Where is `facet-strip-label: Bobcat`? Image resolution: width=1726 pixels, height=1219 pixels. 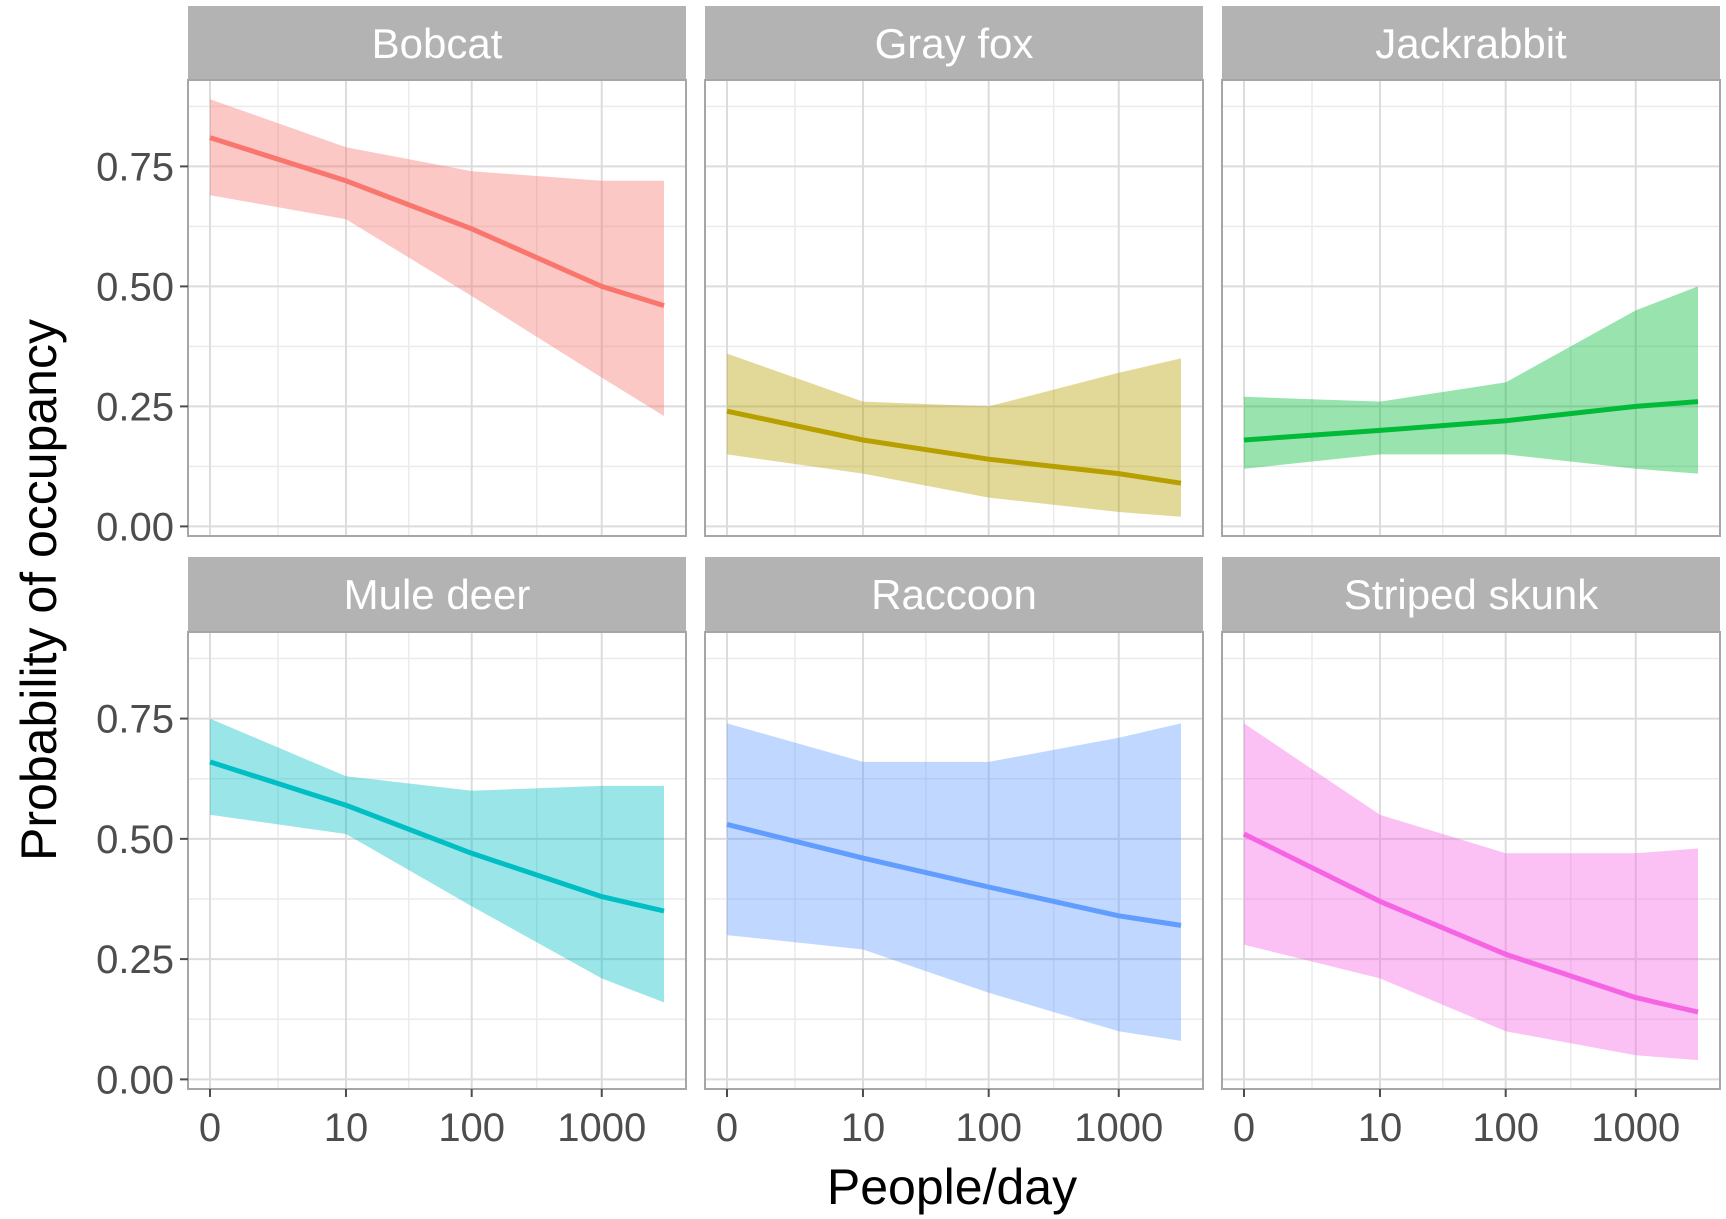 facet-strip-label: Bobcat is located at coordinates (437, 43).